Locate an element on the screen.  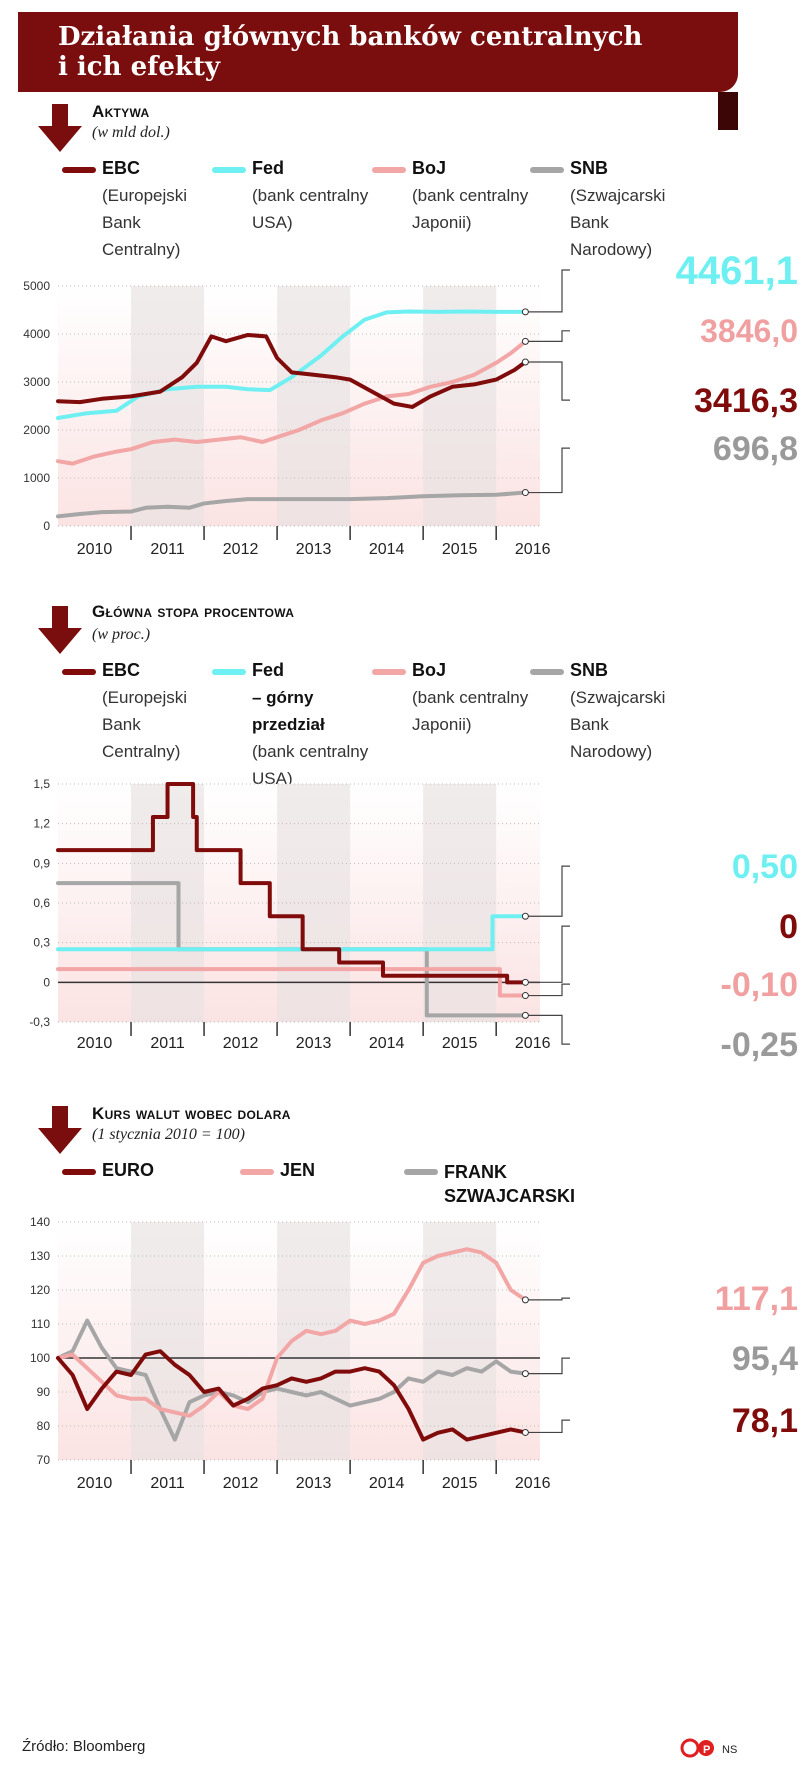
y-tick-label: -0,3 is located at coordinates (39, 1022).